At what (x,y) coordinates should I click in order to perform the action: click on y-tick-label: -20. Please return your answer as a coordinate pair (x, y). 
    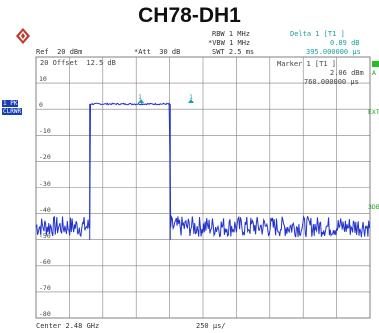
    Looking at the image, I should click on (45, 157).